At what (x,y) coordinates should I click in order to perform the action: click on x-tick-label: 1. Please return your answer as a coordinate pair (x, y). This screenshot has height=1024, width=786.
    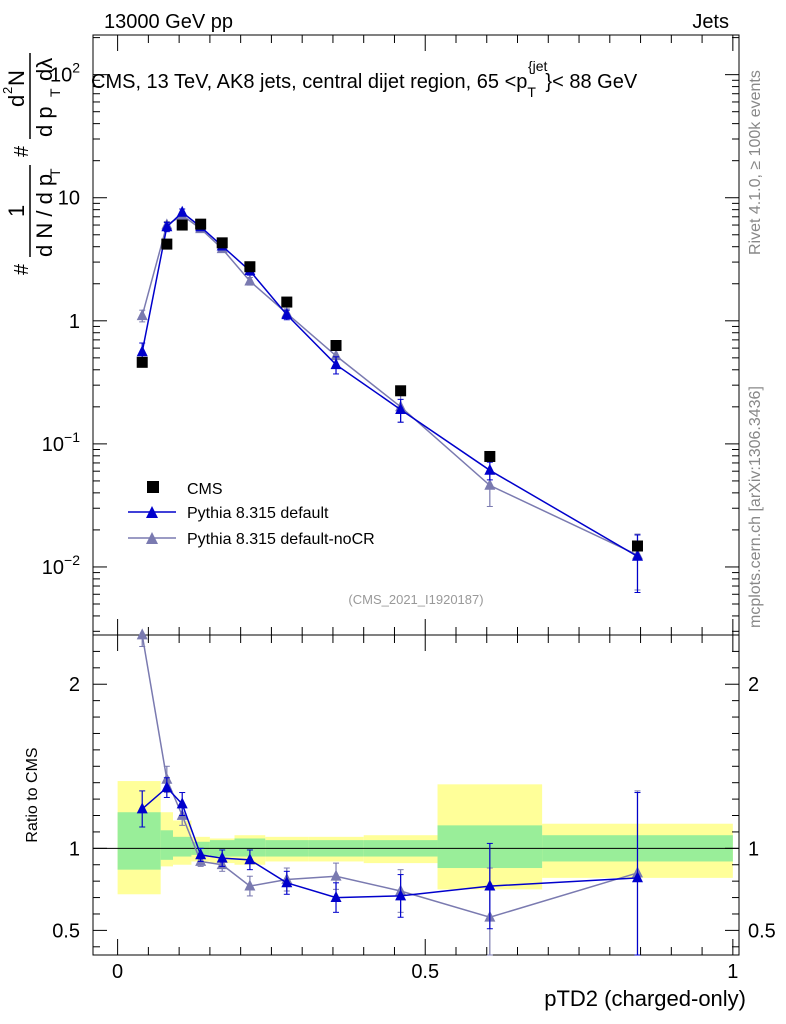
    Looking at the image, I should click on (732, 972).